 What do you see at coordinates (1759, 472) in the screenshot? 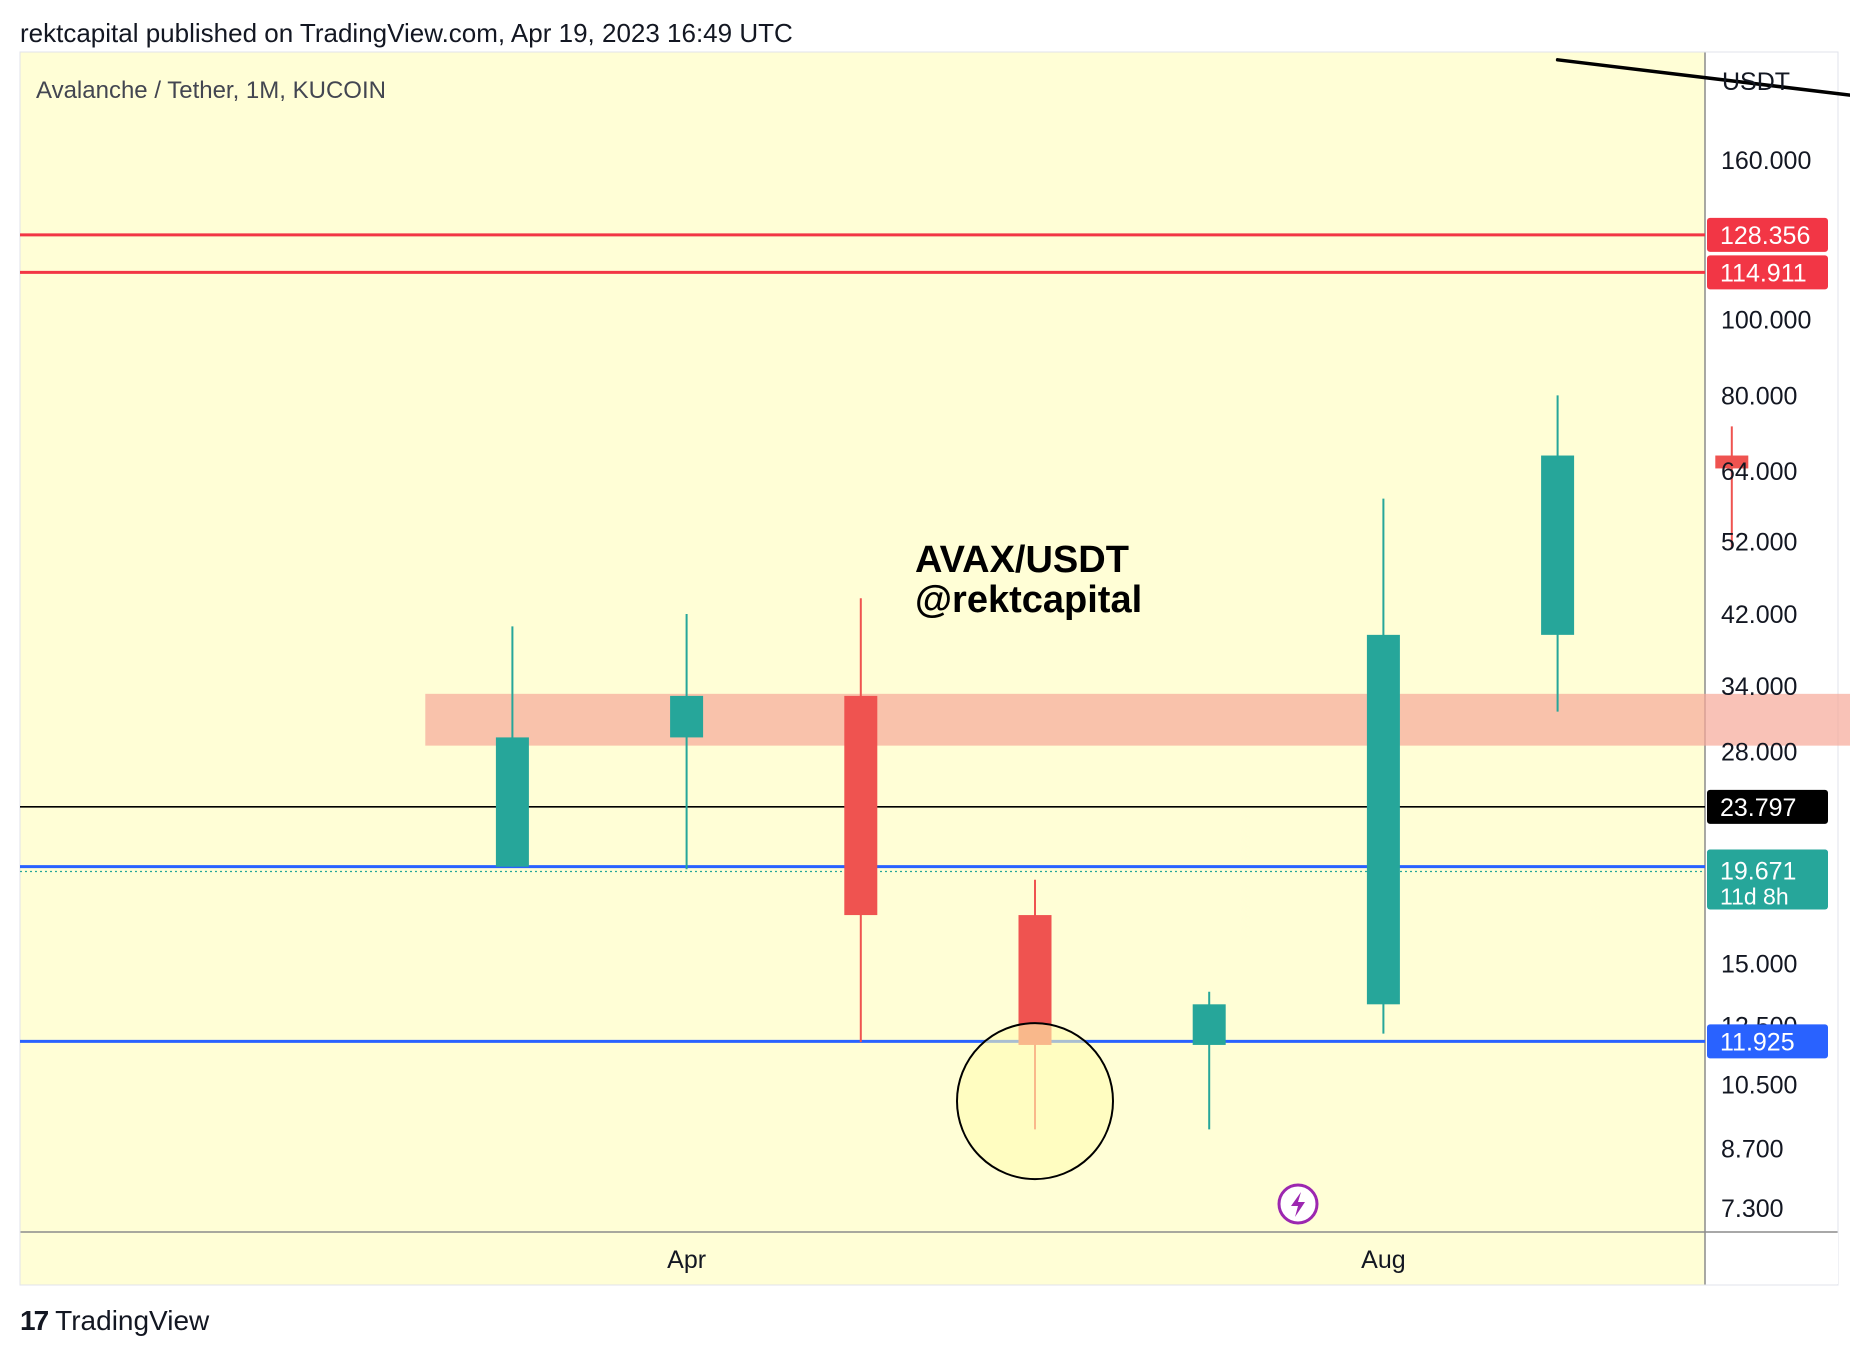
I see `y-tick-3: 64.000` at bounding box center [1759, 472].